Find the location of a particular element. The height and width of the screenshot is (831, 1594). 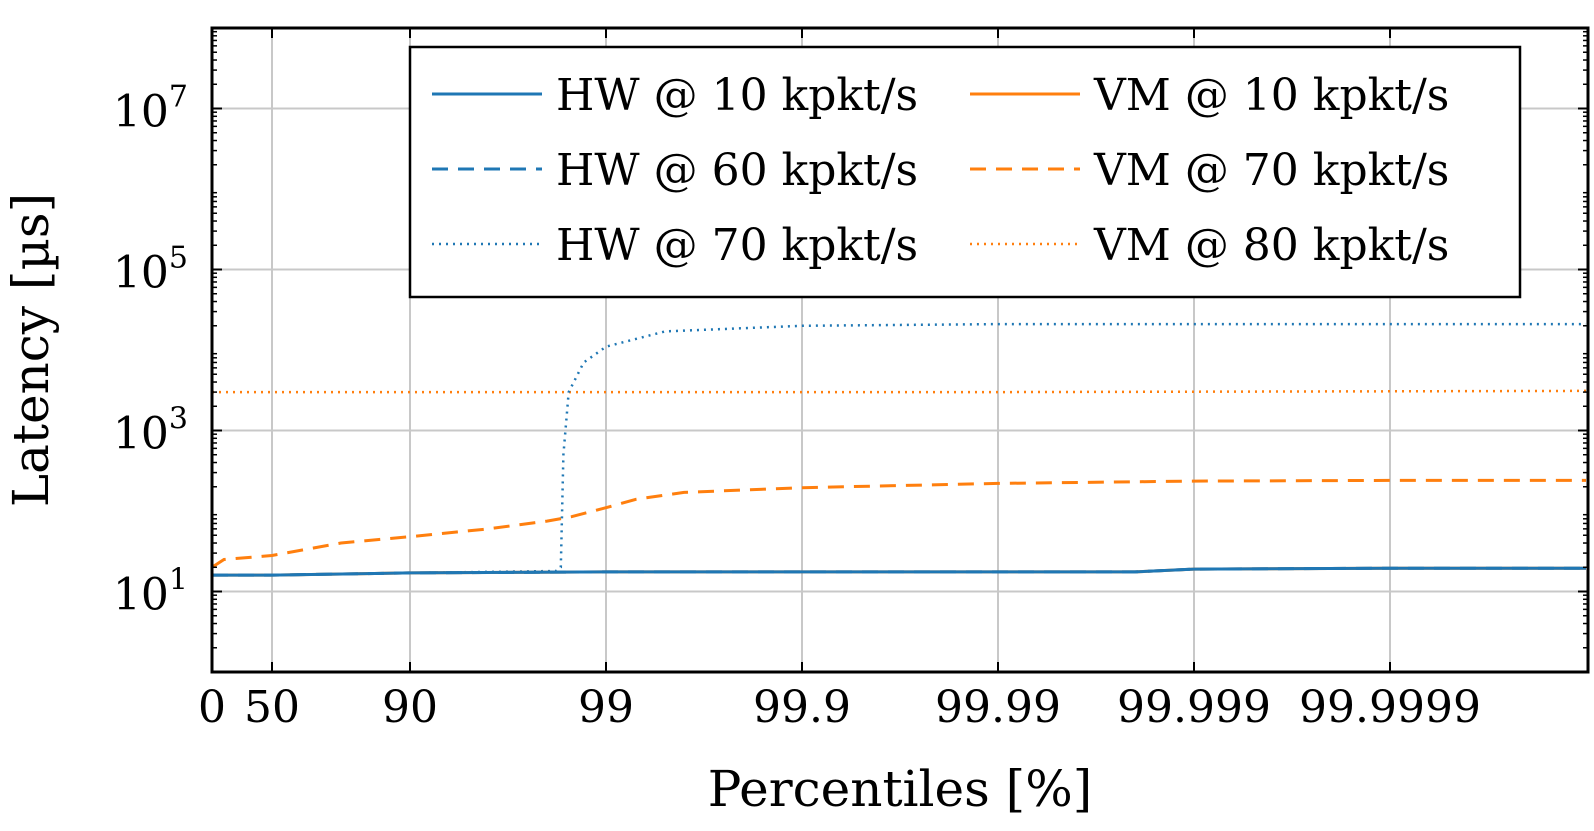

legend-label: VM @ 10 kpkt/s is located at coordinates (1271, 95).